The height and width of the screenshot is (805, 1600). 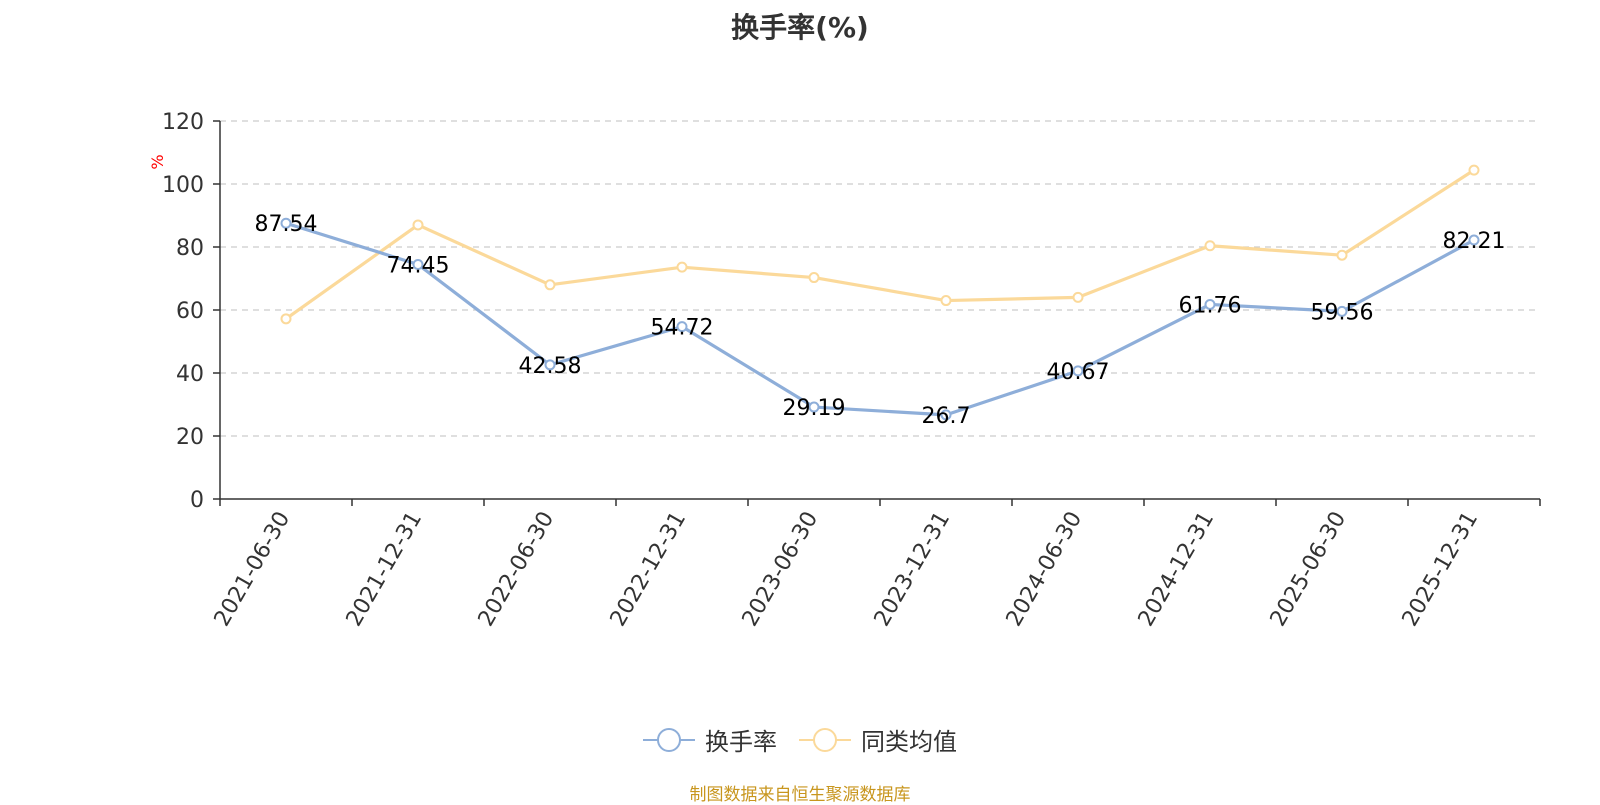 What do you see at coordinates (741, 742) in the screenshot?
I see `legend-turnover-label: 换手率` at bounding box center [741, 742].